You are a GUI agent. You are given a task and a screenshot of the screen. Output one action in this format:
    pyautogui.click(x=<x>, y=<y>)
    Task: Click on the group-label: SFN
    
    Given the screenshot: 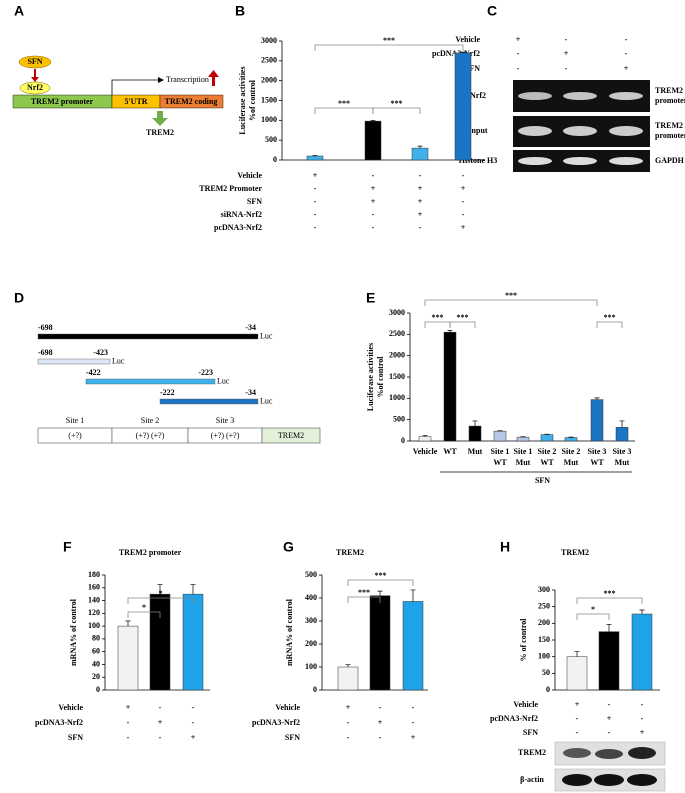 What is the action you would take?
    pyautogui.click(x=542, y=480)
    